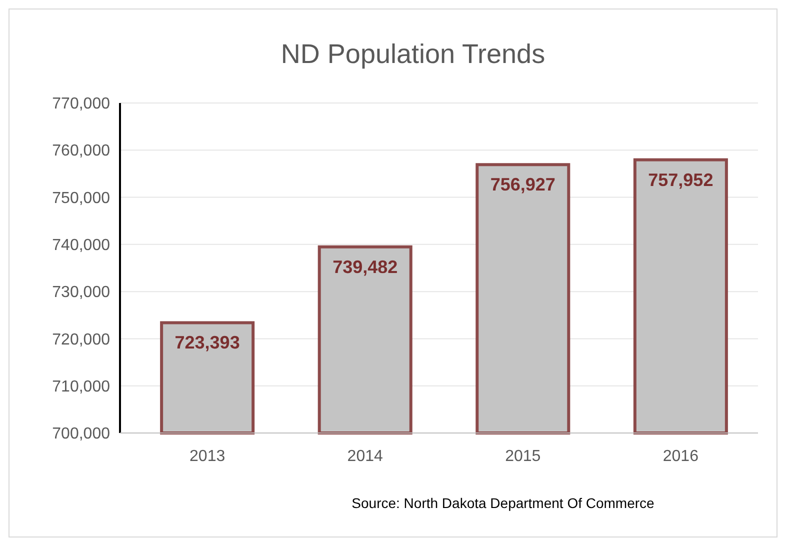  What do you see at coordinates (81, 293) in the screenshot?
I see `y-tick-label: 730,000` at bounding box center [81, 293].